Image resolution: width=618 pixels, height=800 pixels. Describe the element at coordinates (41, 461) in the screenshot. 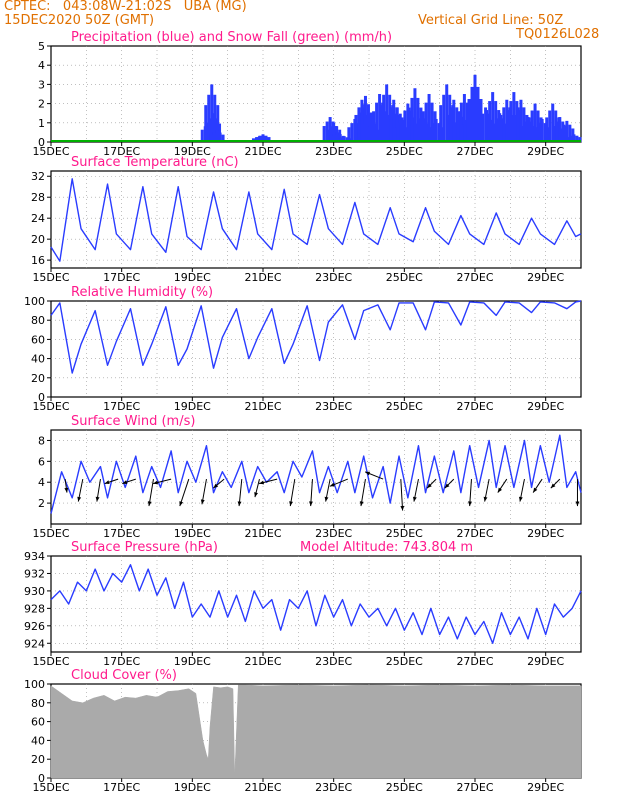

I see `y-tick-label: 6` at that location.